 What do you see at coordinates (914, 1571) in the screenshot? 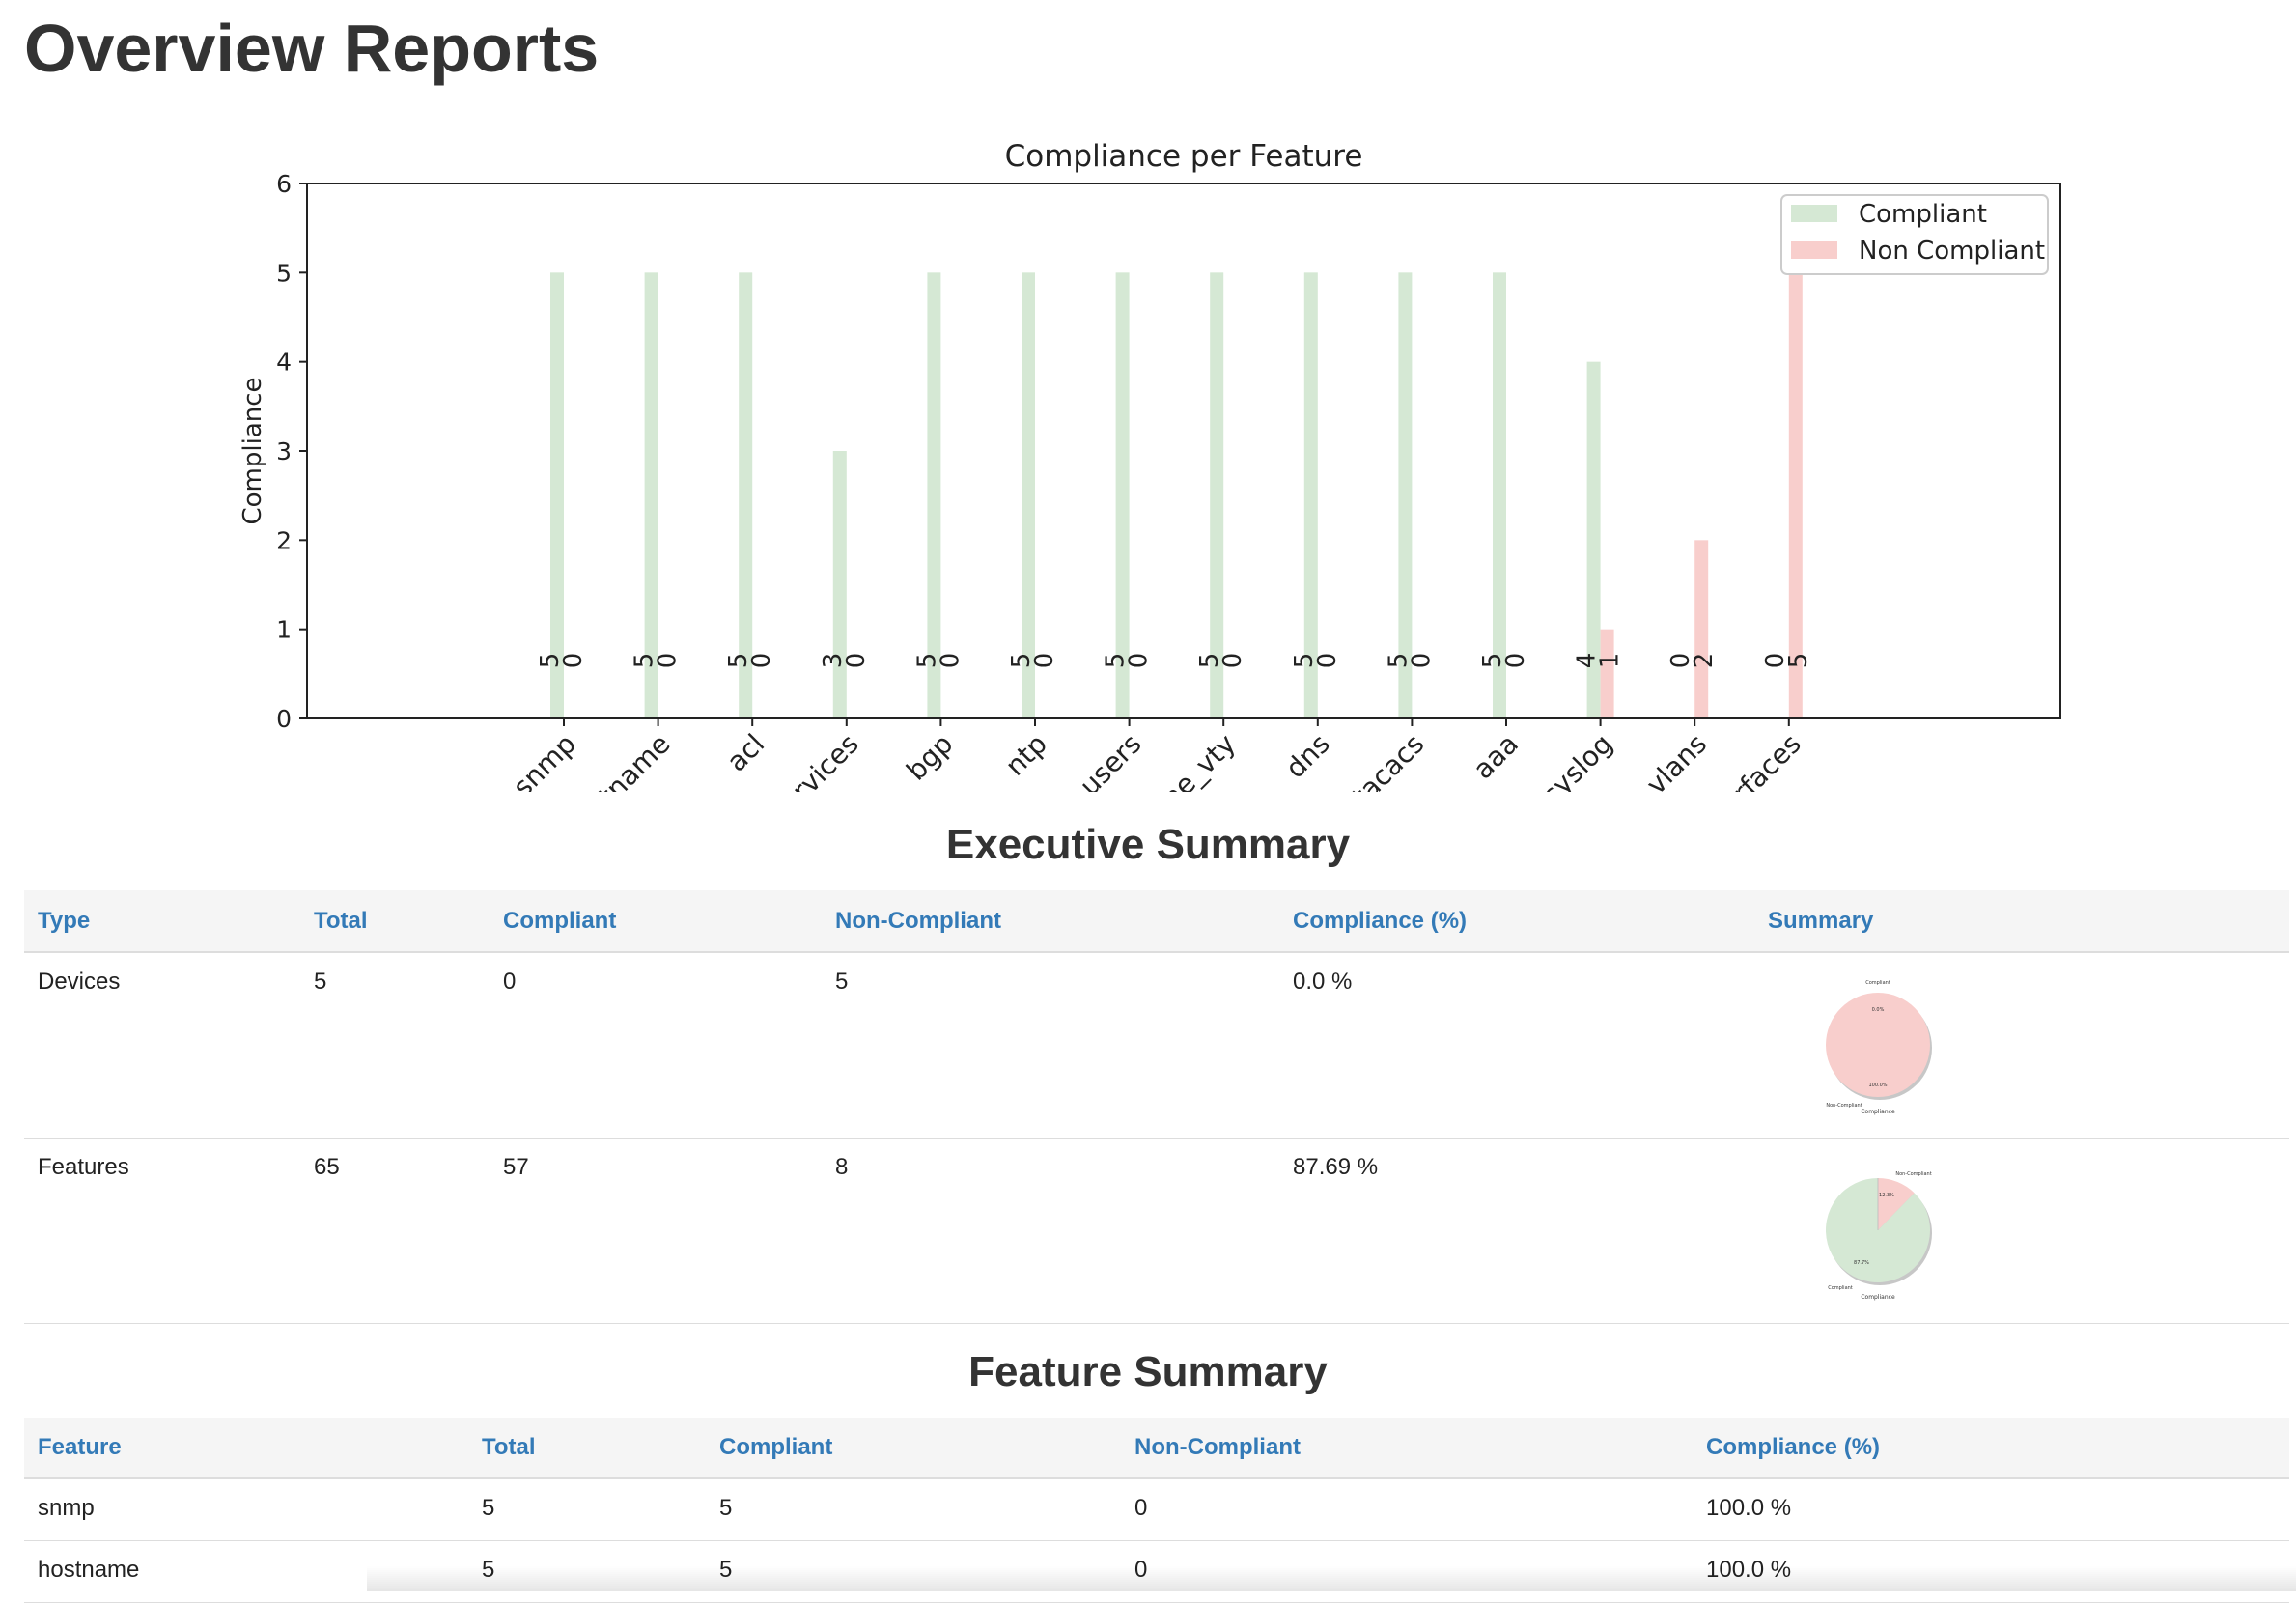
I see `cell-compliant: 5` at bounding box center [914, 1571].